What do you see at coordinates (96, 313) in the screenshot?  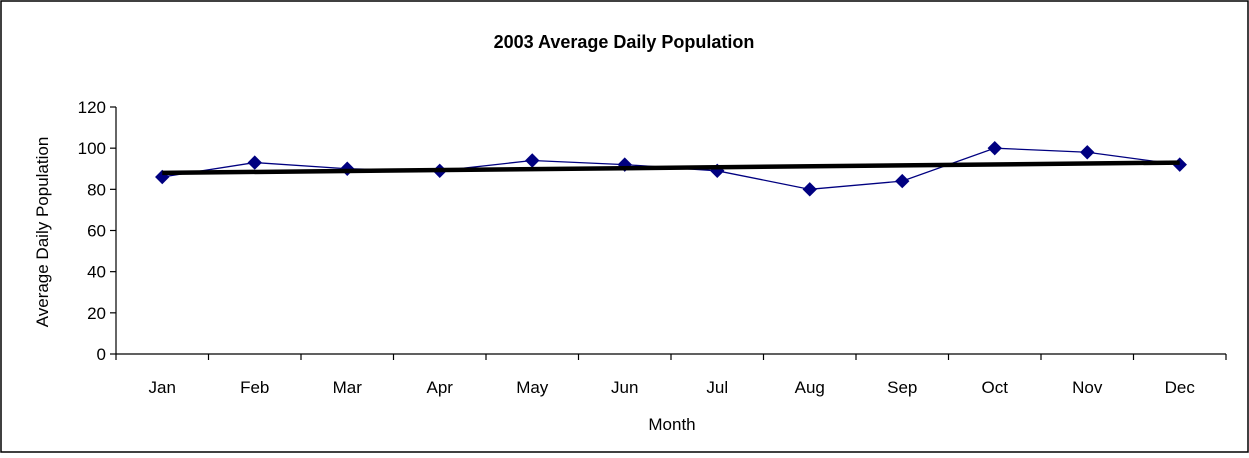 I see `y-tick-label: 20` at bounding box center [96, 313].